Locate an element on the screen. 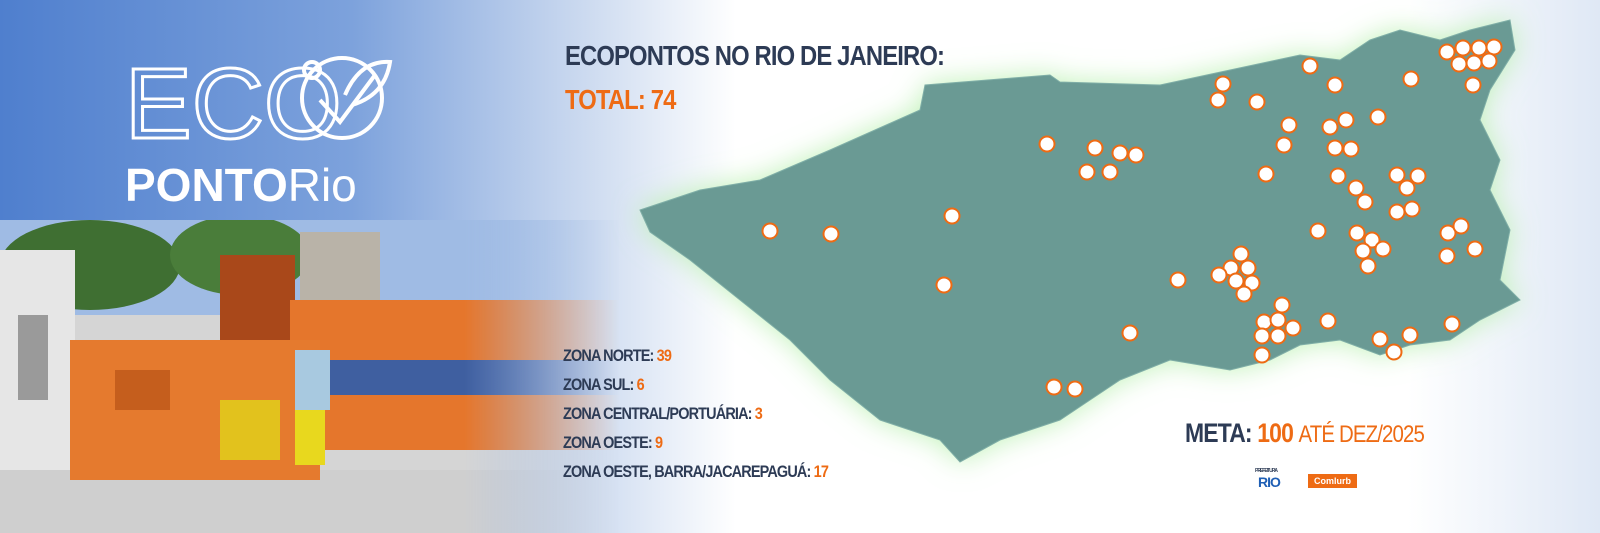 The width and height of the screenshot is (1600, 533). zone-row: ZONA OESTE, BARRA/JACAREPAGUÁ: 17 is located at coordinates (696, 472).